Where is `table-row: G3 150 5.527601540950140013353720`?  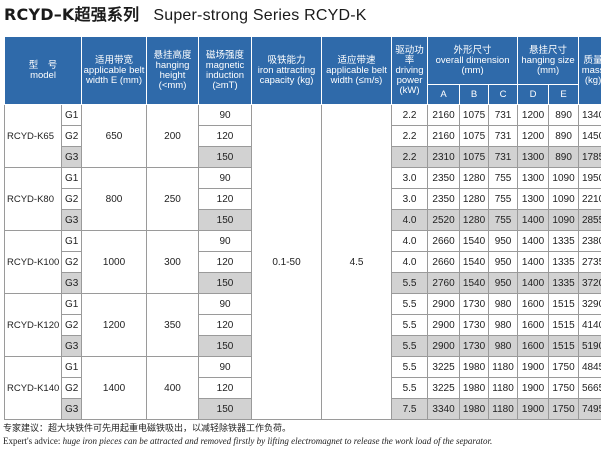
table-row: G3 150 5.527601540950140013353720 is located at coordinates (303, 283).